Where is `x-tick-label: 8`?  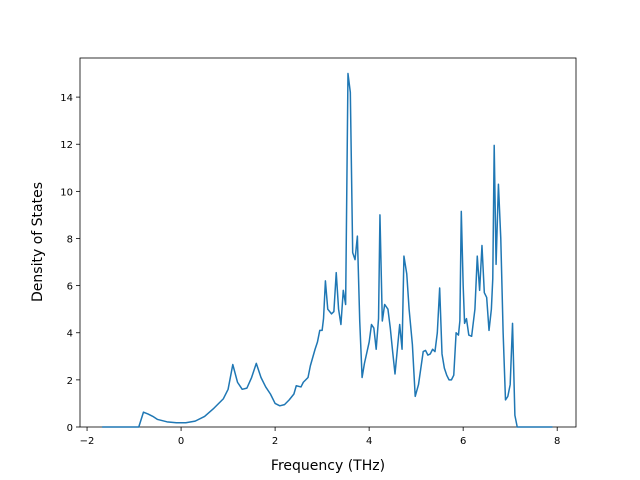 x-tick-label: 8 is located at coordinates (557, 441).